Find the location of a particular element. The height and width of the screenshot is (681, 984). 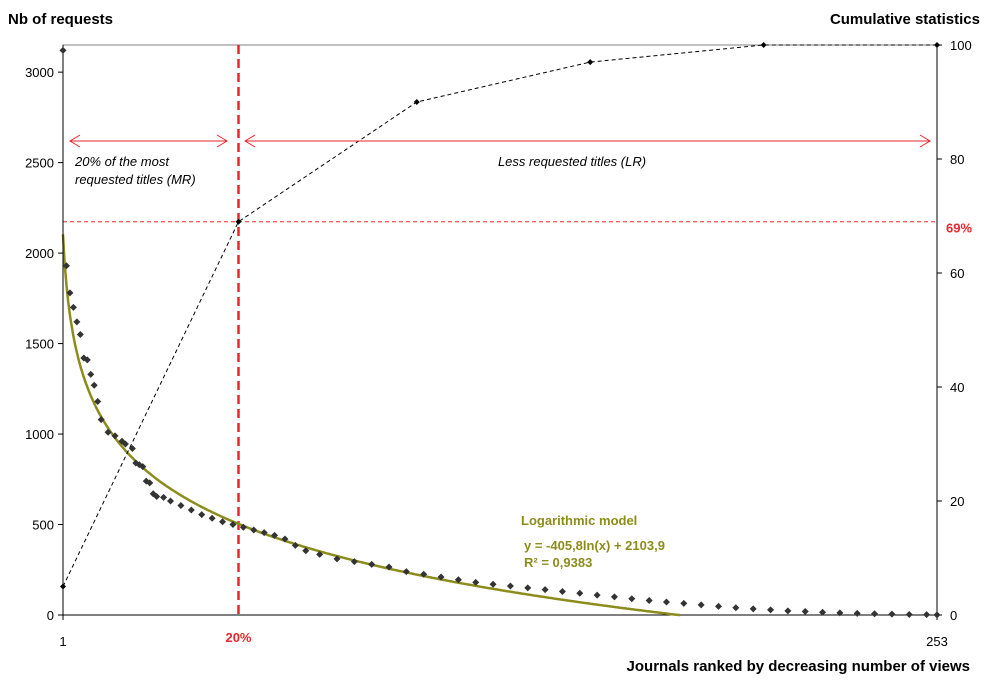

mr-arrow-head-right is located at coordinates (222, 141).